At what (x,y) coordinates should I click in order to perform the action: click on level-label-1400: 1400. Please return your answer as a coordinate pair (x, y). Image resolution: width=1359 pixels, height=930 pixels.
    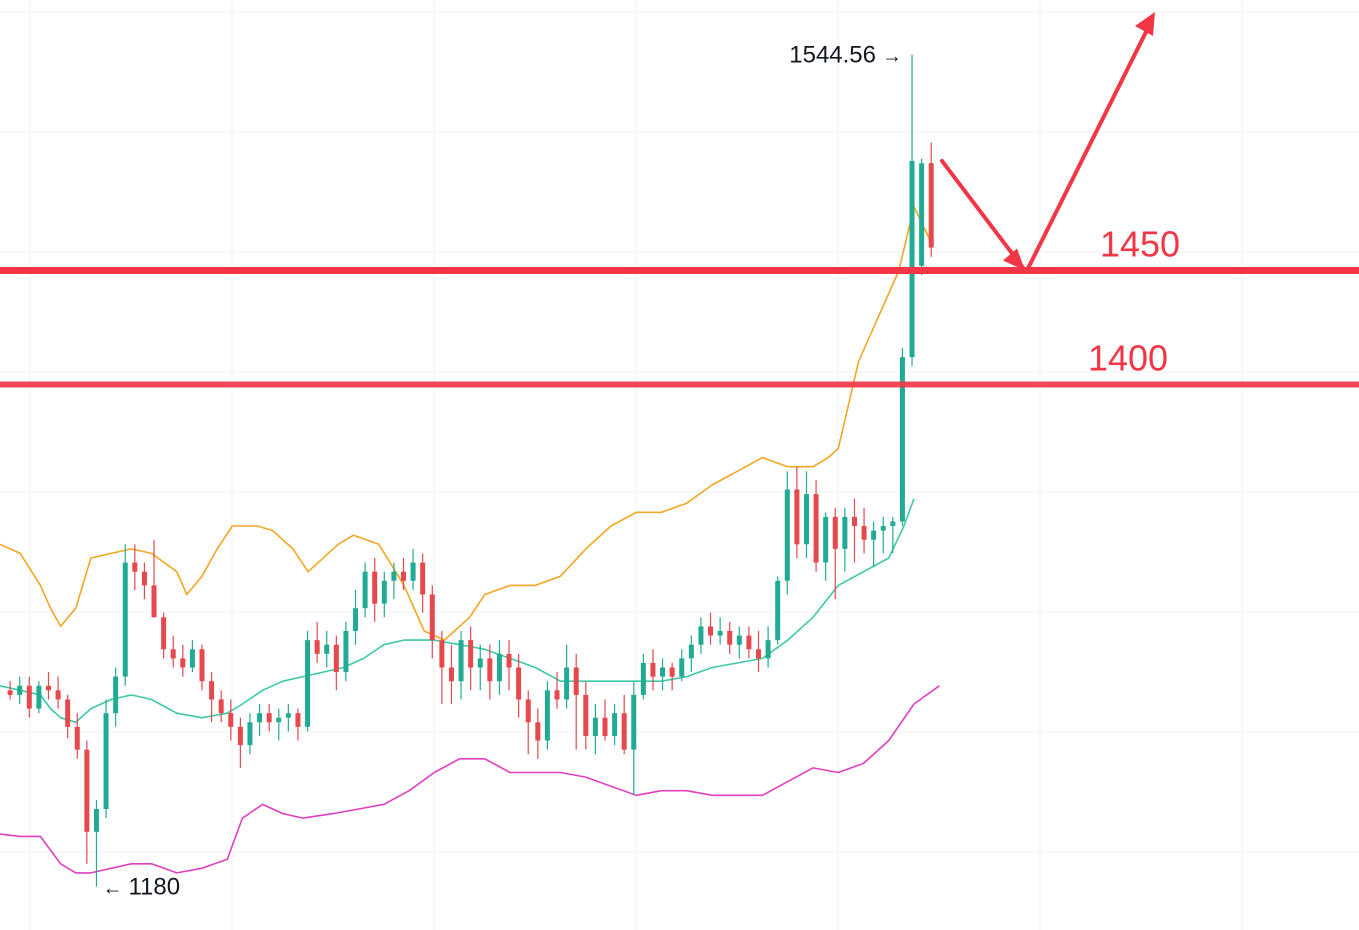
    Looking at the image, I should click on (1128, 358).